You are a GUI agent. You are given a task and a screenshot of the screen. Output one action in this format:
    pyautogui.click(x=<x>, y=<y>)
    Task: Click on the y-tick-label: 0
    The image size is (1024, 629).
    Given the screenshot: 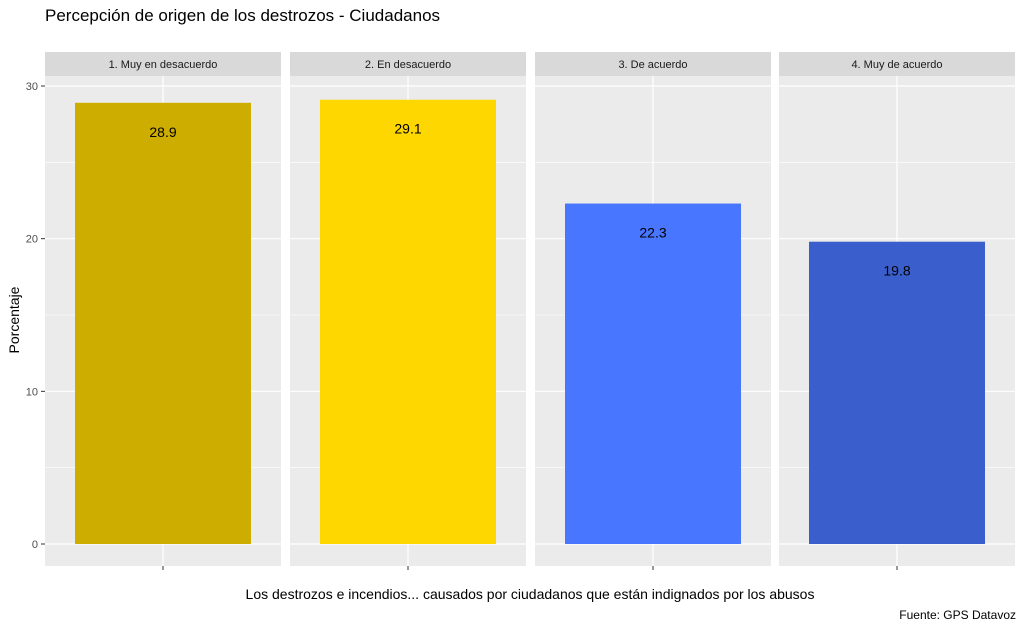 What is the action you would take?
    pyautogui.click(x=35, y=545)
    